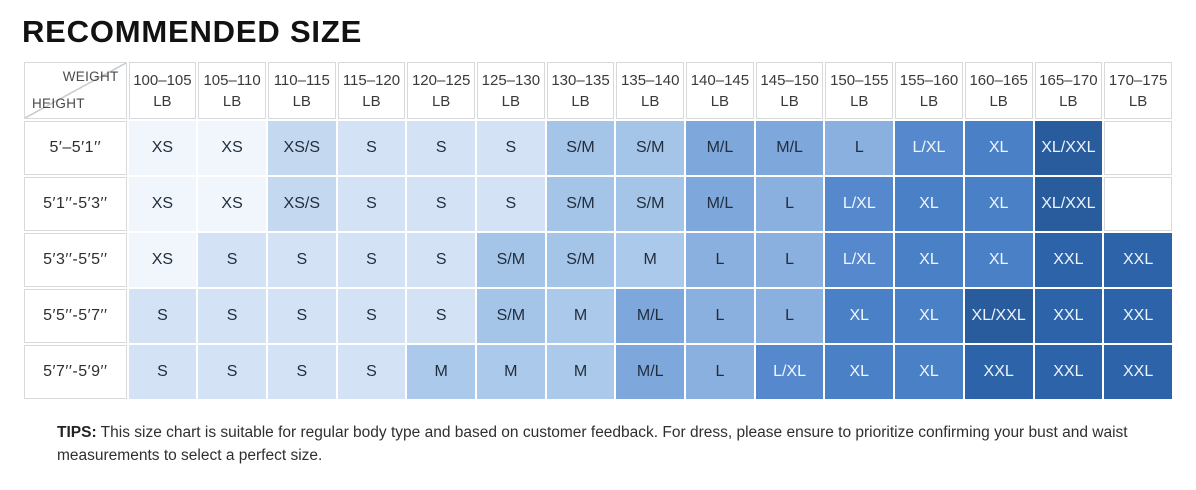 The height and width of the screenshot is (490, 1196). I want to click on height-range-label: 5′3′′-5′5′′, so click(75, 260).